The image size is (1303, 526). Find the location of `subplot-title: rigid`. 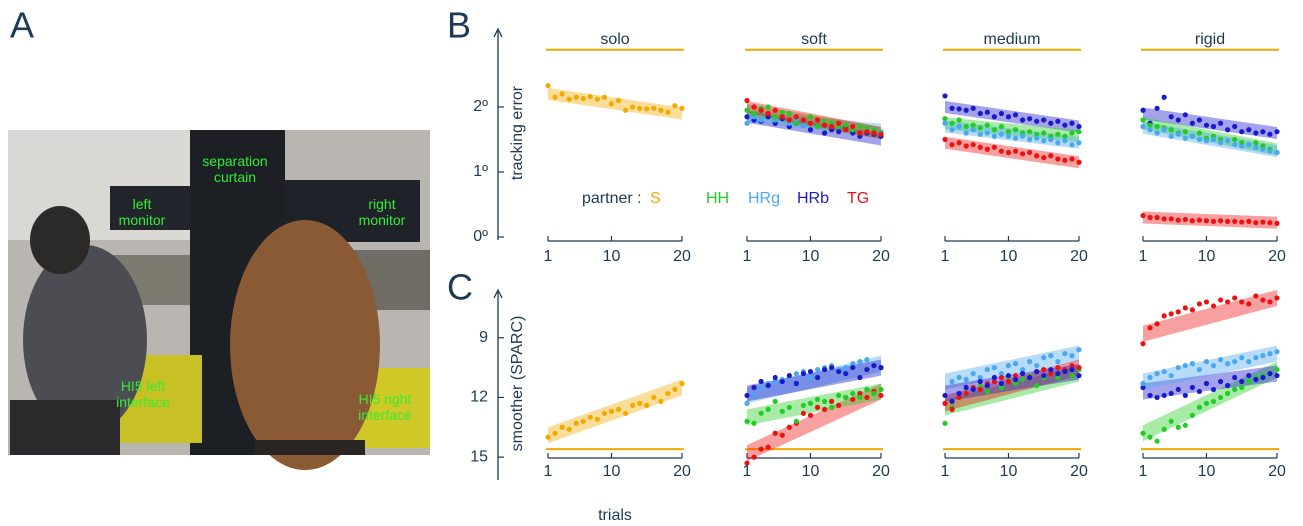

subplot-title: rigid is located at coordinates (1210, 39).